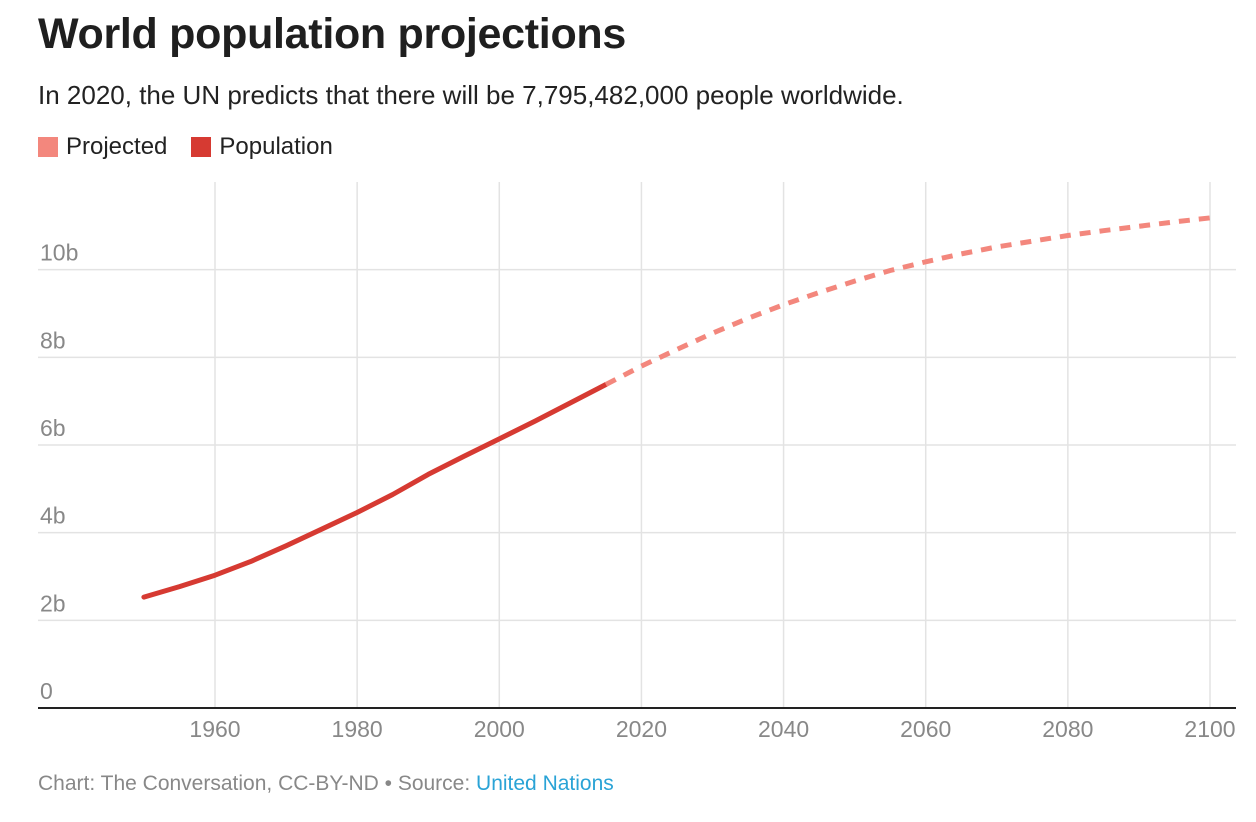 This screenshot has width=1256, height=822. Describe the element at coordinates (357, 729) in the screenshot. I see `x-tick-label: 1980` at that location.